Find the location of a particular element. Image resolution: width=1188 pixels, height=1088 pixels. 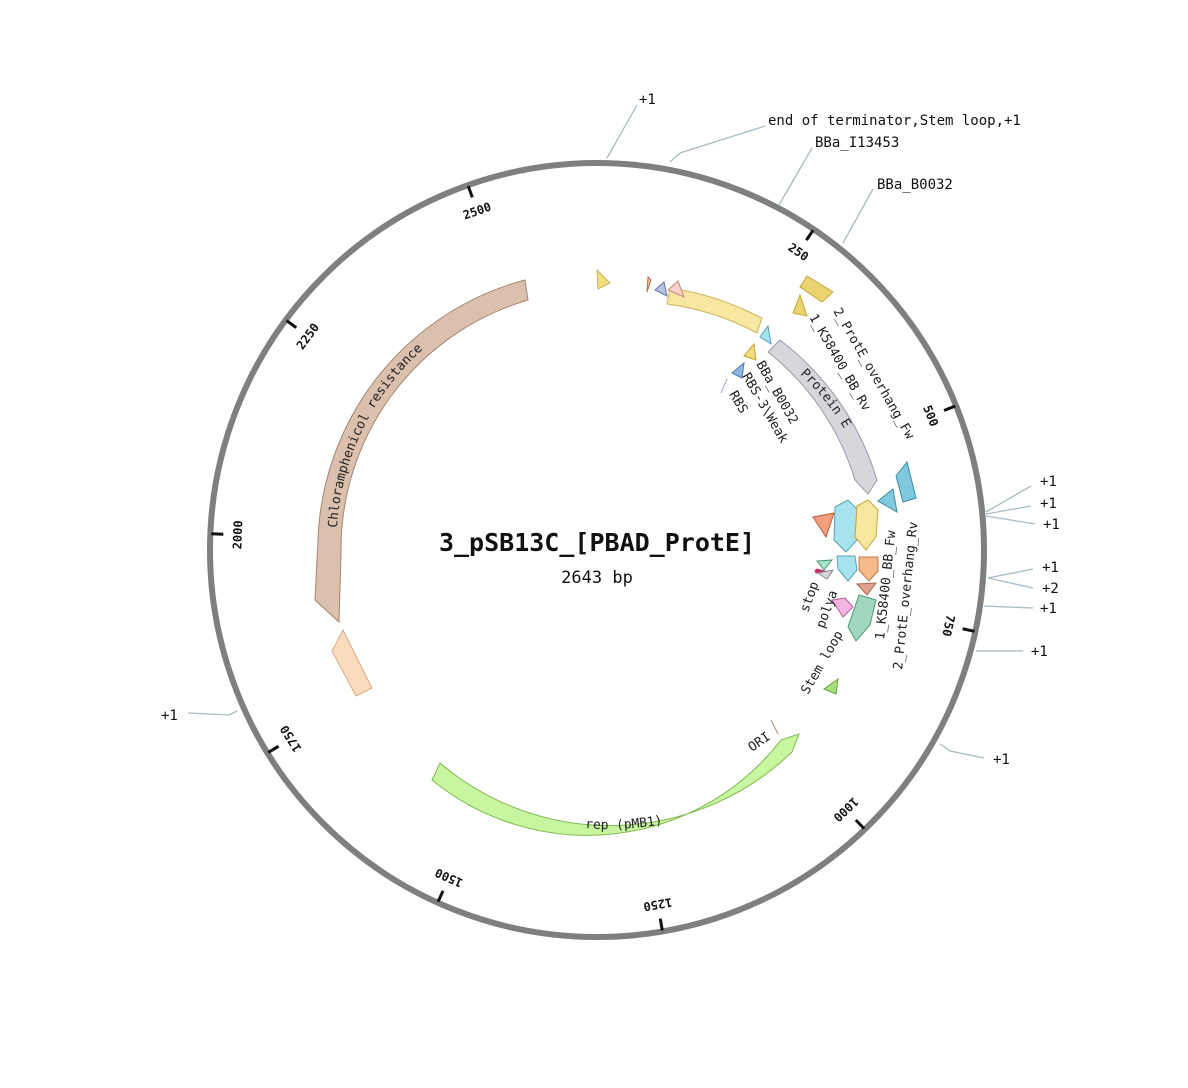

feature-orange-block is located at coordinates (868, 569).